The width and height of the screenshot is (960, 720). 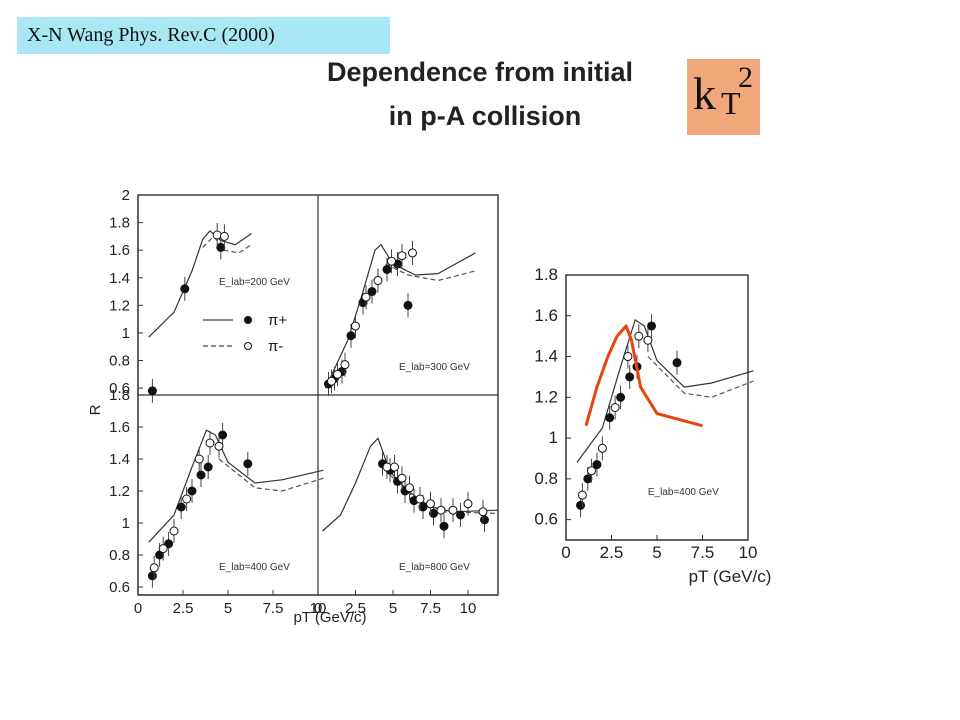 I want to click on energy-annotation: E_lab=300 GeV, so click(x=434, y=367).